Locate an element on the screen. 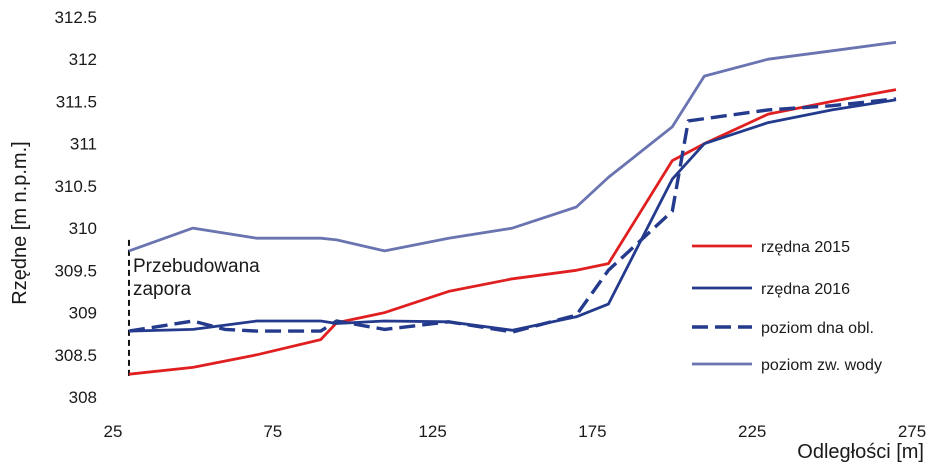 Image resolution: width=936 pixels, height=471 pixels. x-tick-label: 25 is located at coordinates (113, 431).